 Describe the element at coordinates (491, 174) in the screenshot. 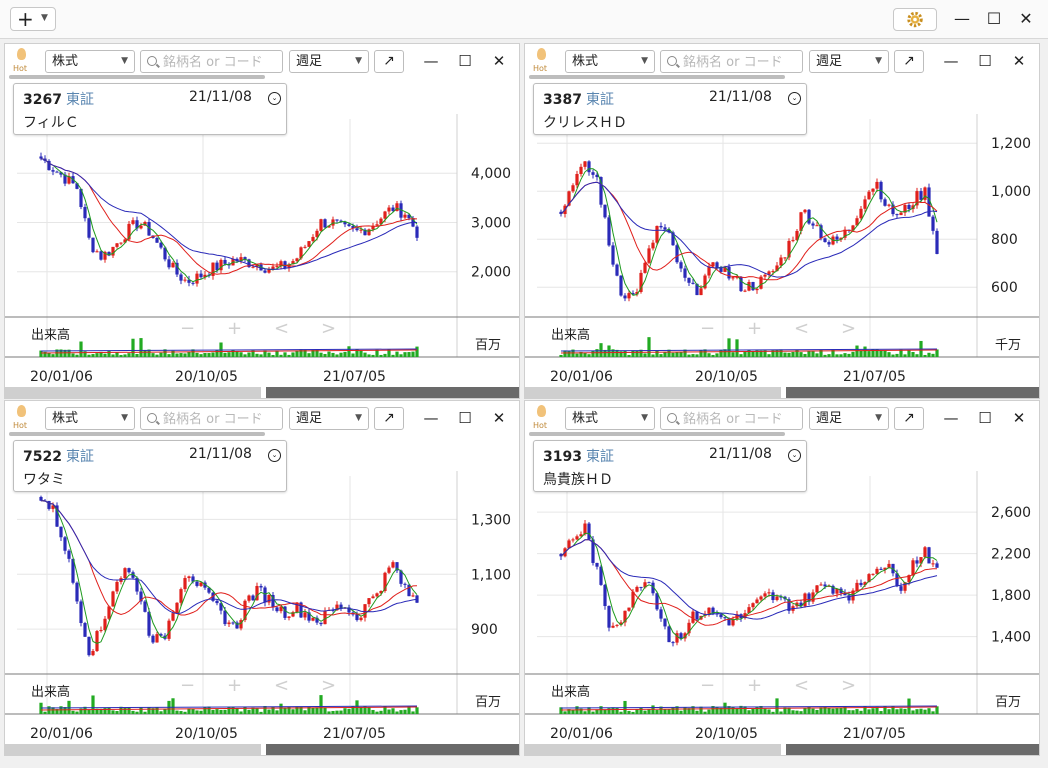

I see `y-tick-label: 4,000` at that location.